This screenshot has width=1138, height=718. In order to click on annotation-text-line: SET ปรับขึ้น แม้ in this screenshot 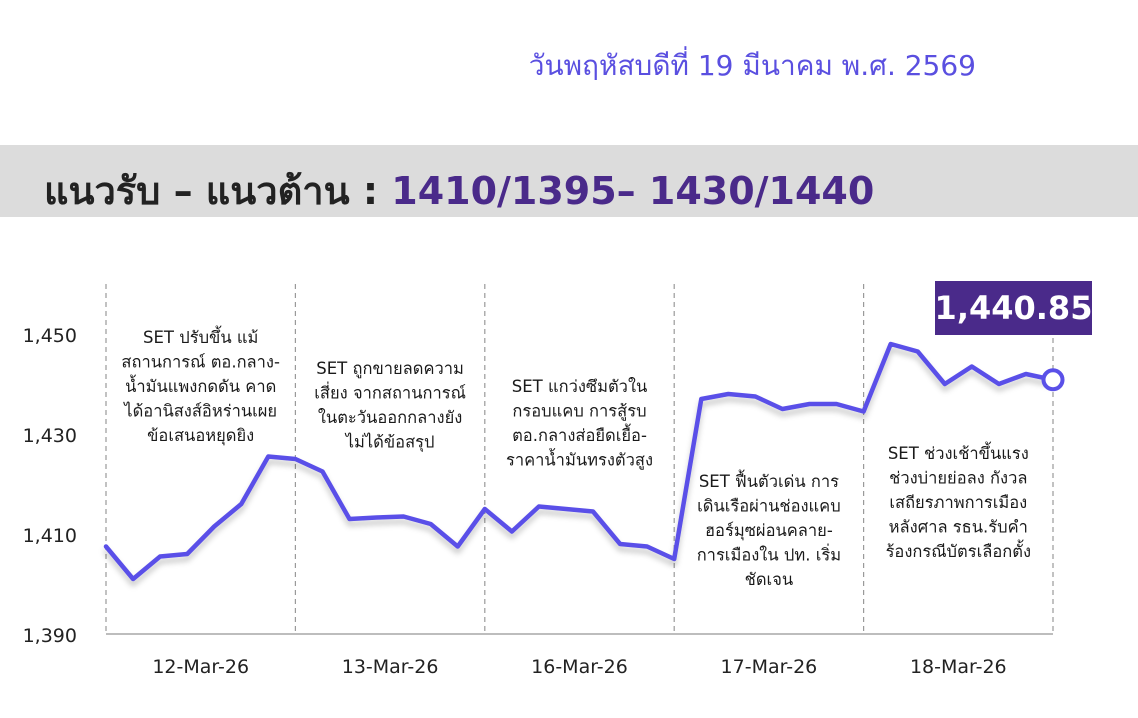, I will do `click(200, 336)`.